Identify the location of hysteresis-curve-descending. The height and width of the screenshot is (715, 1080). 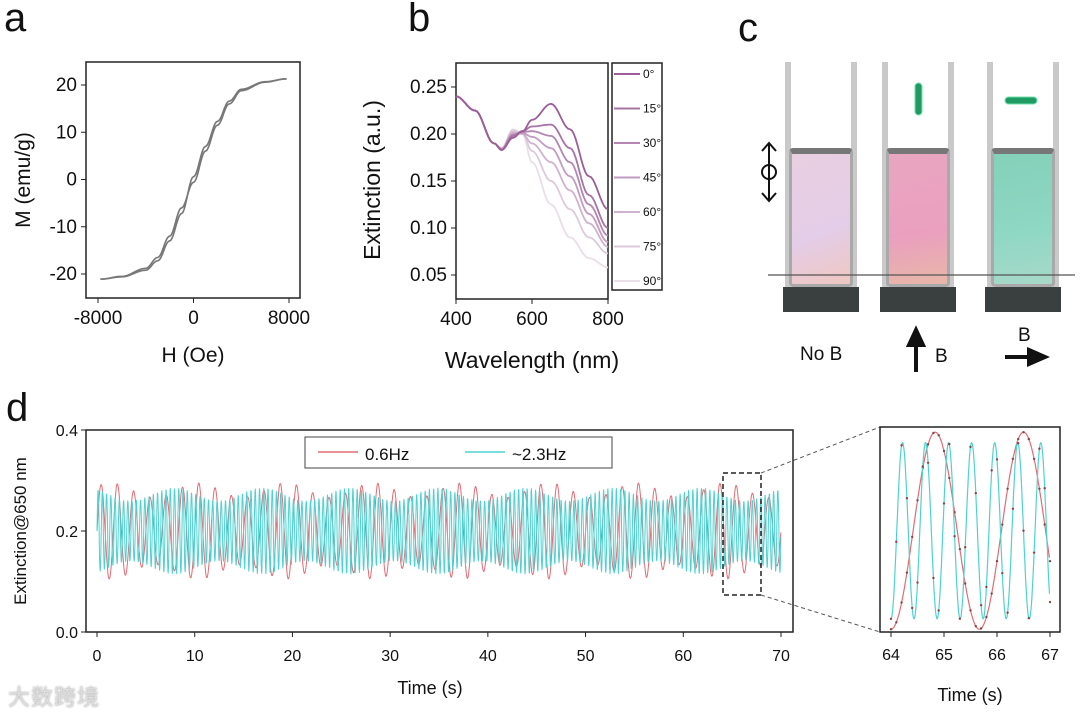
(193, 179).